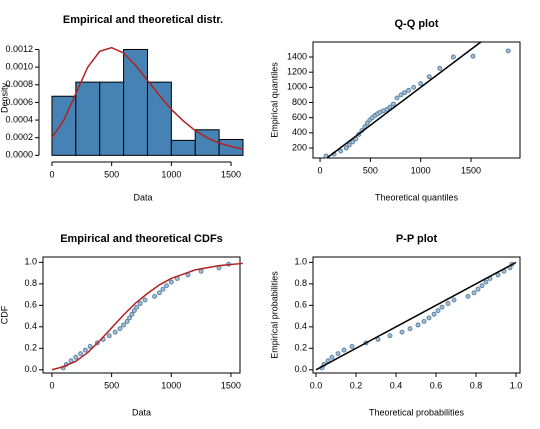 The height and width of the screenshot is (429, 540). I want to click on y-tick-label: 400, so click(299, 132).